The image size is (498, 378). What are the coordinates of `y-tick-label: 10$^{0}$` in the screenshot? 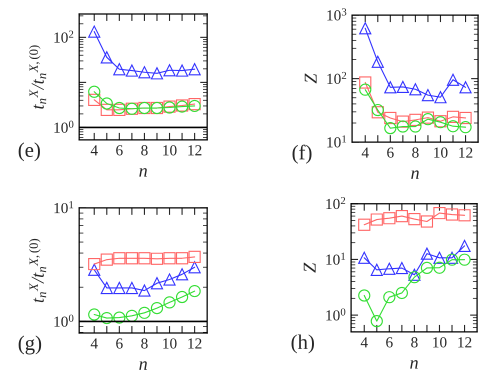 It's located at (64, 320).